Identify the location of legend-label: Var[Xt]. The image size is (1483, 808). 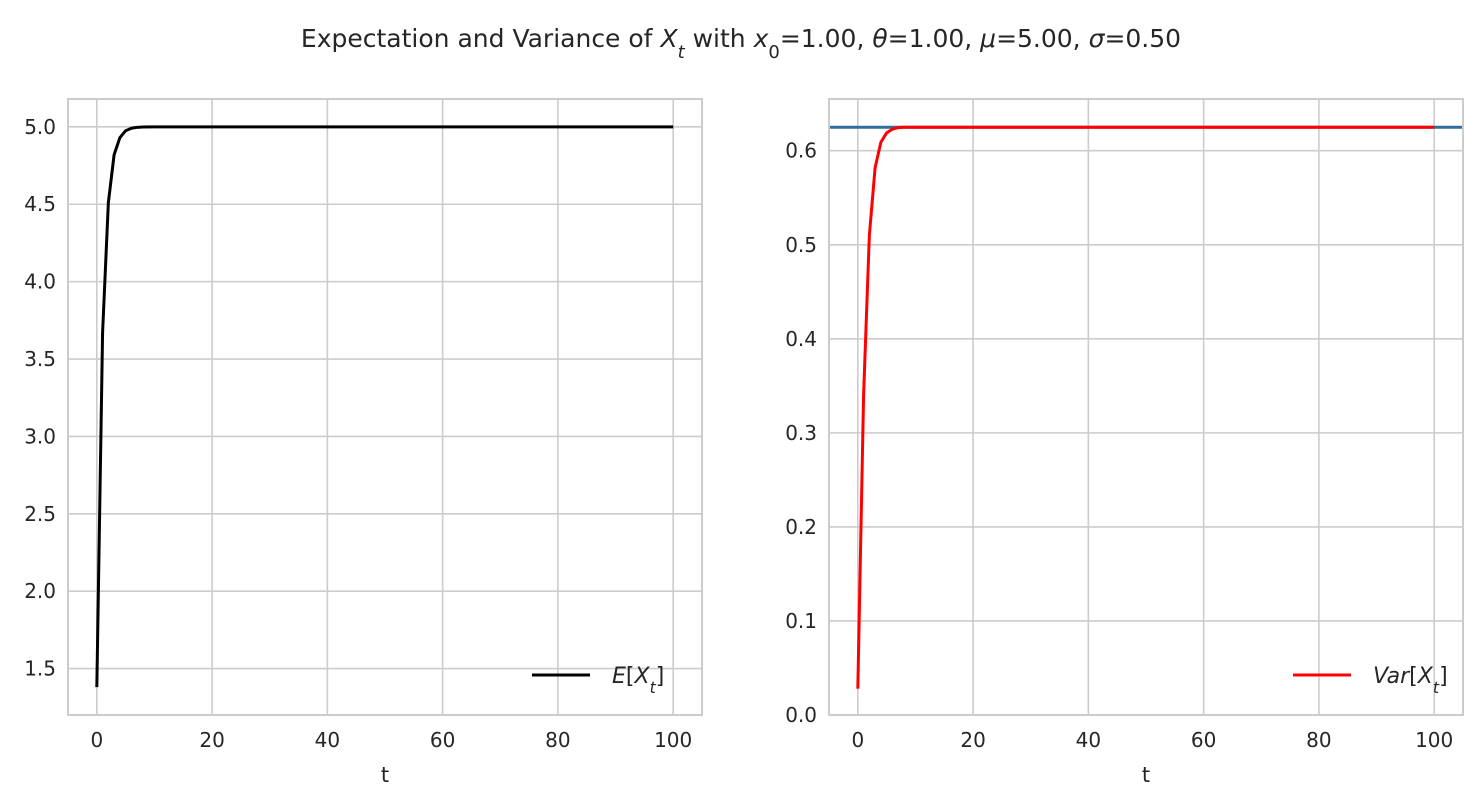
(1410, 680).